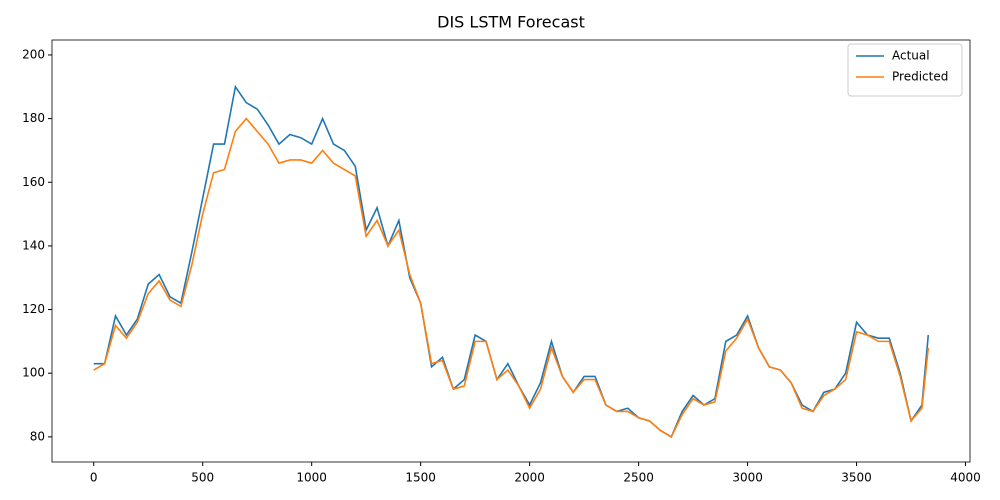 This screenshot has width=1000, height=500. I want to click on legend-label: Predicted, so click(920, 77).